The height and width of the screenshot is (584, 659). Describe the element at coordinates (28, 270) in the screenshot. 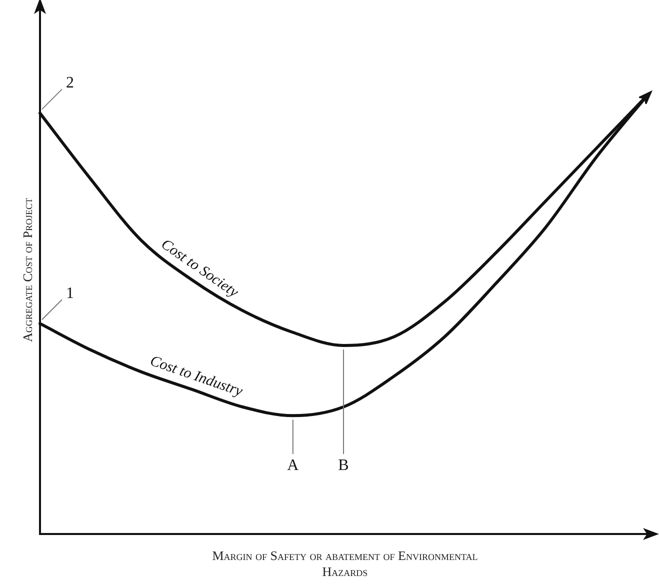

I see `y-axis-title: Aggregate Cost of Project` at that location.